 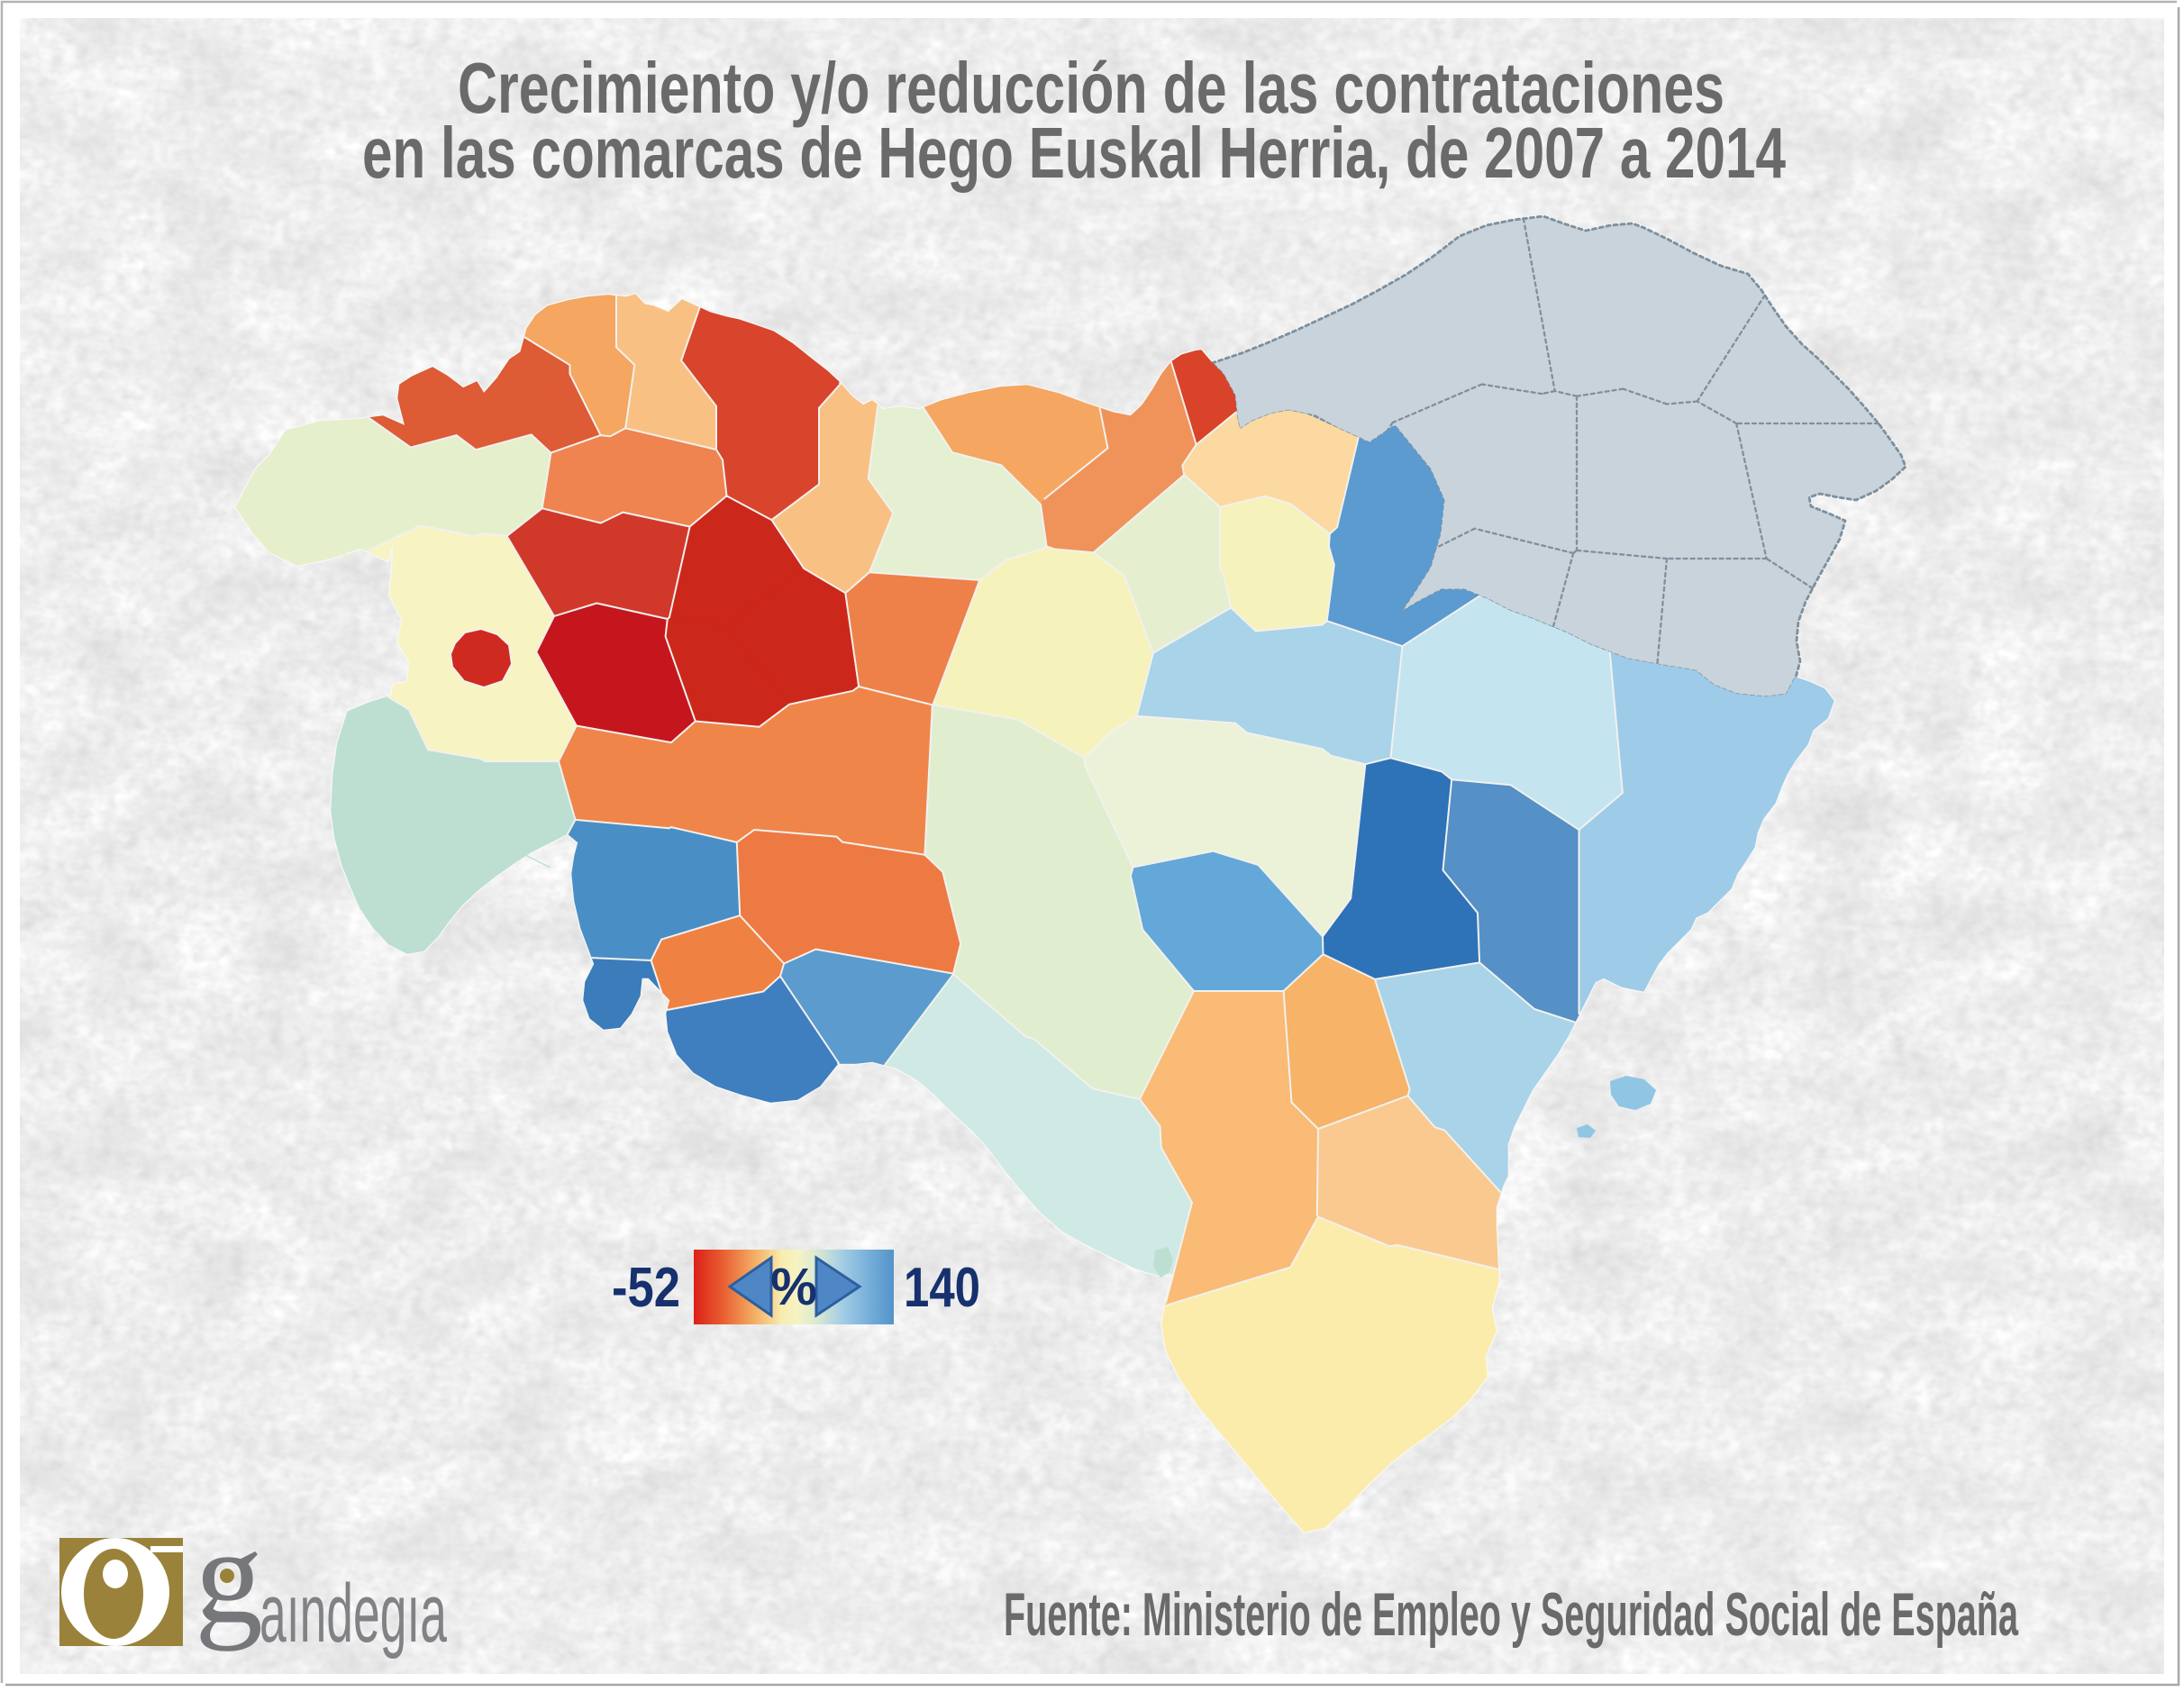 What do you see at coordinates (646, 1288) in the screenshot?
I see `svg-text: -52` at bounding box center [646, 1288].